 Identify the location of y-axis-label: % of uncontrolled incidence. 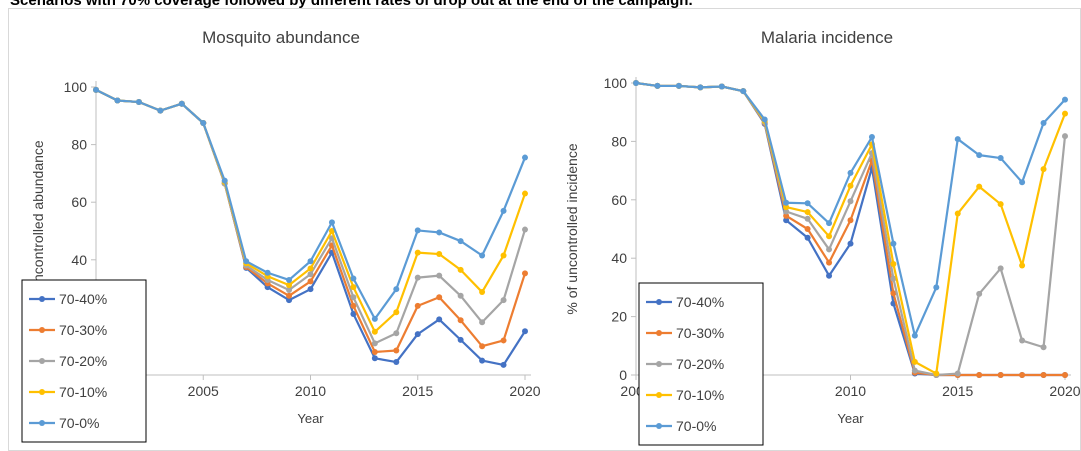
(572, 228).